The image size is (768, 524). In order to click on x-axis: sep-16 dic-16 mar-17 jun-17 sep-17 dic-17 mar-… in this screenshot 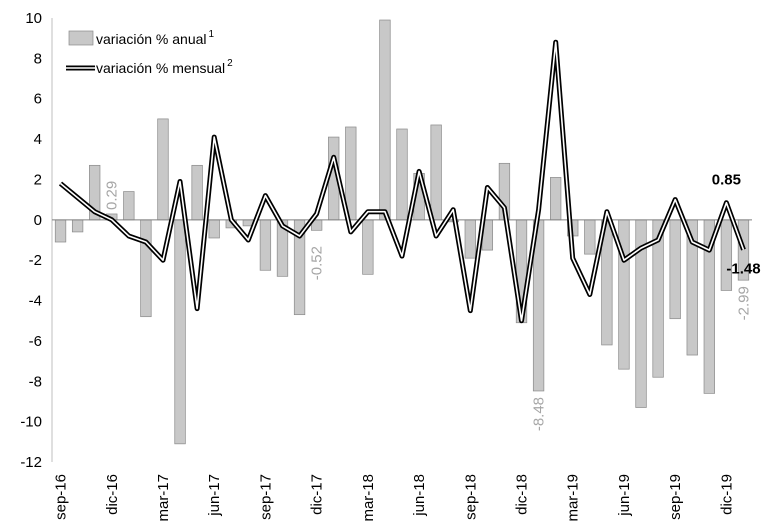, I will do `click(394, 498)`.